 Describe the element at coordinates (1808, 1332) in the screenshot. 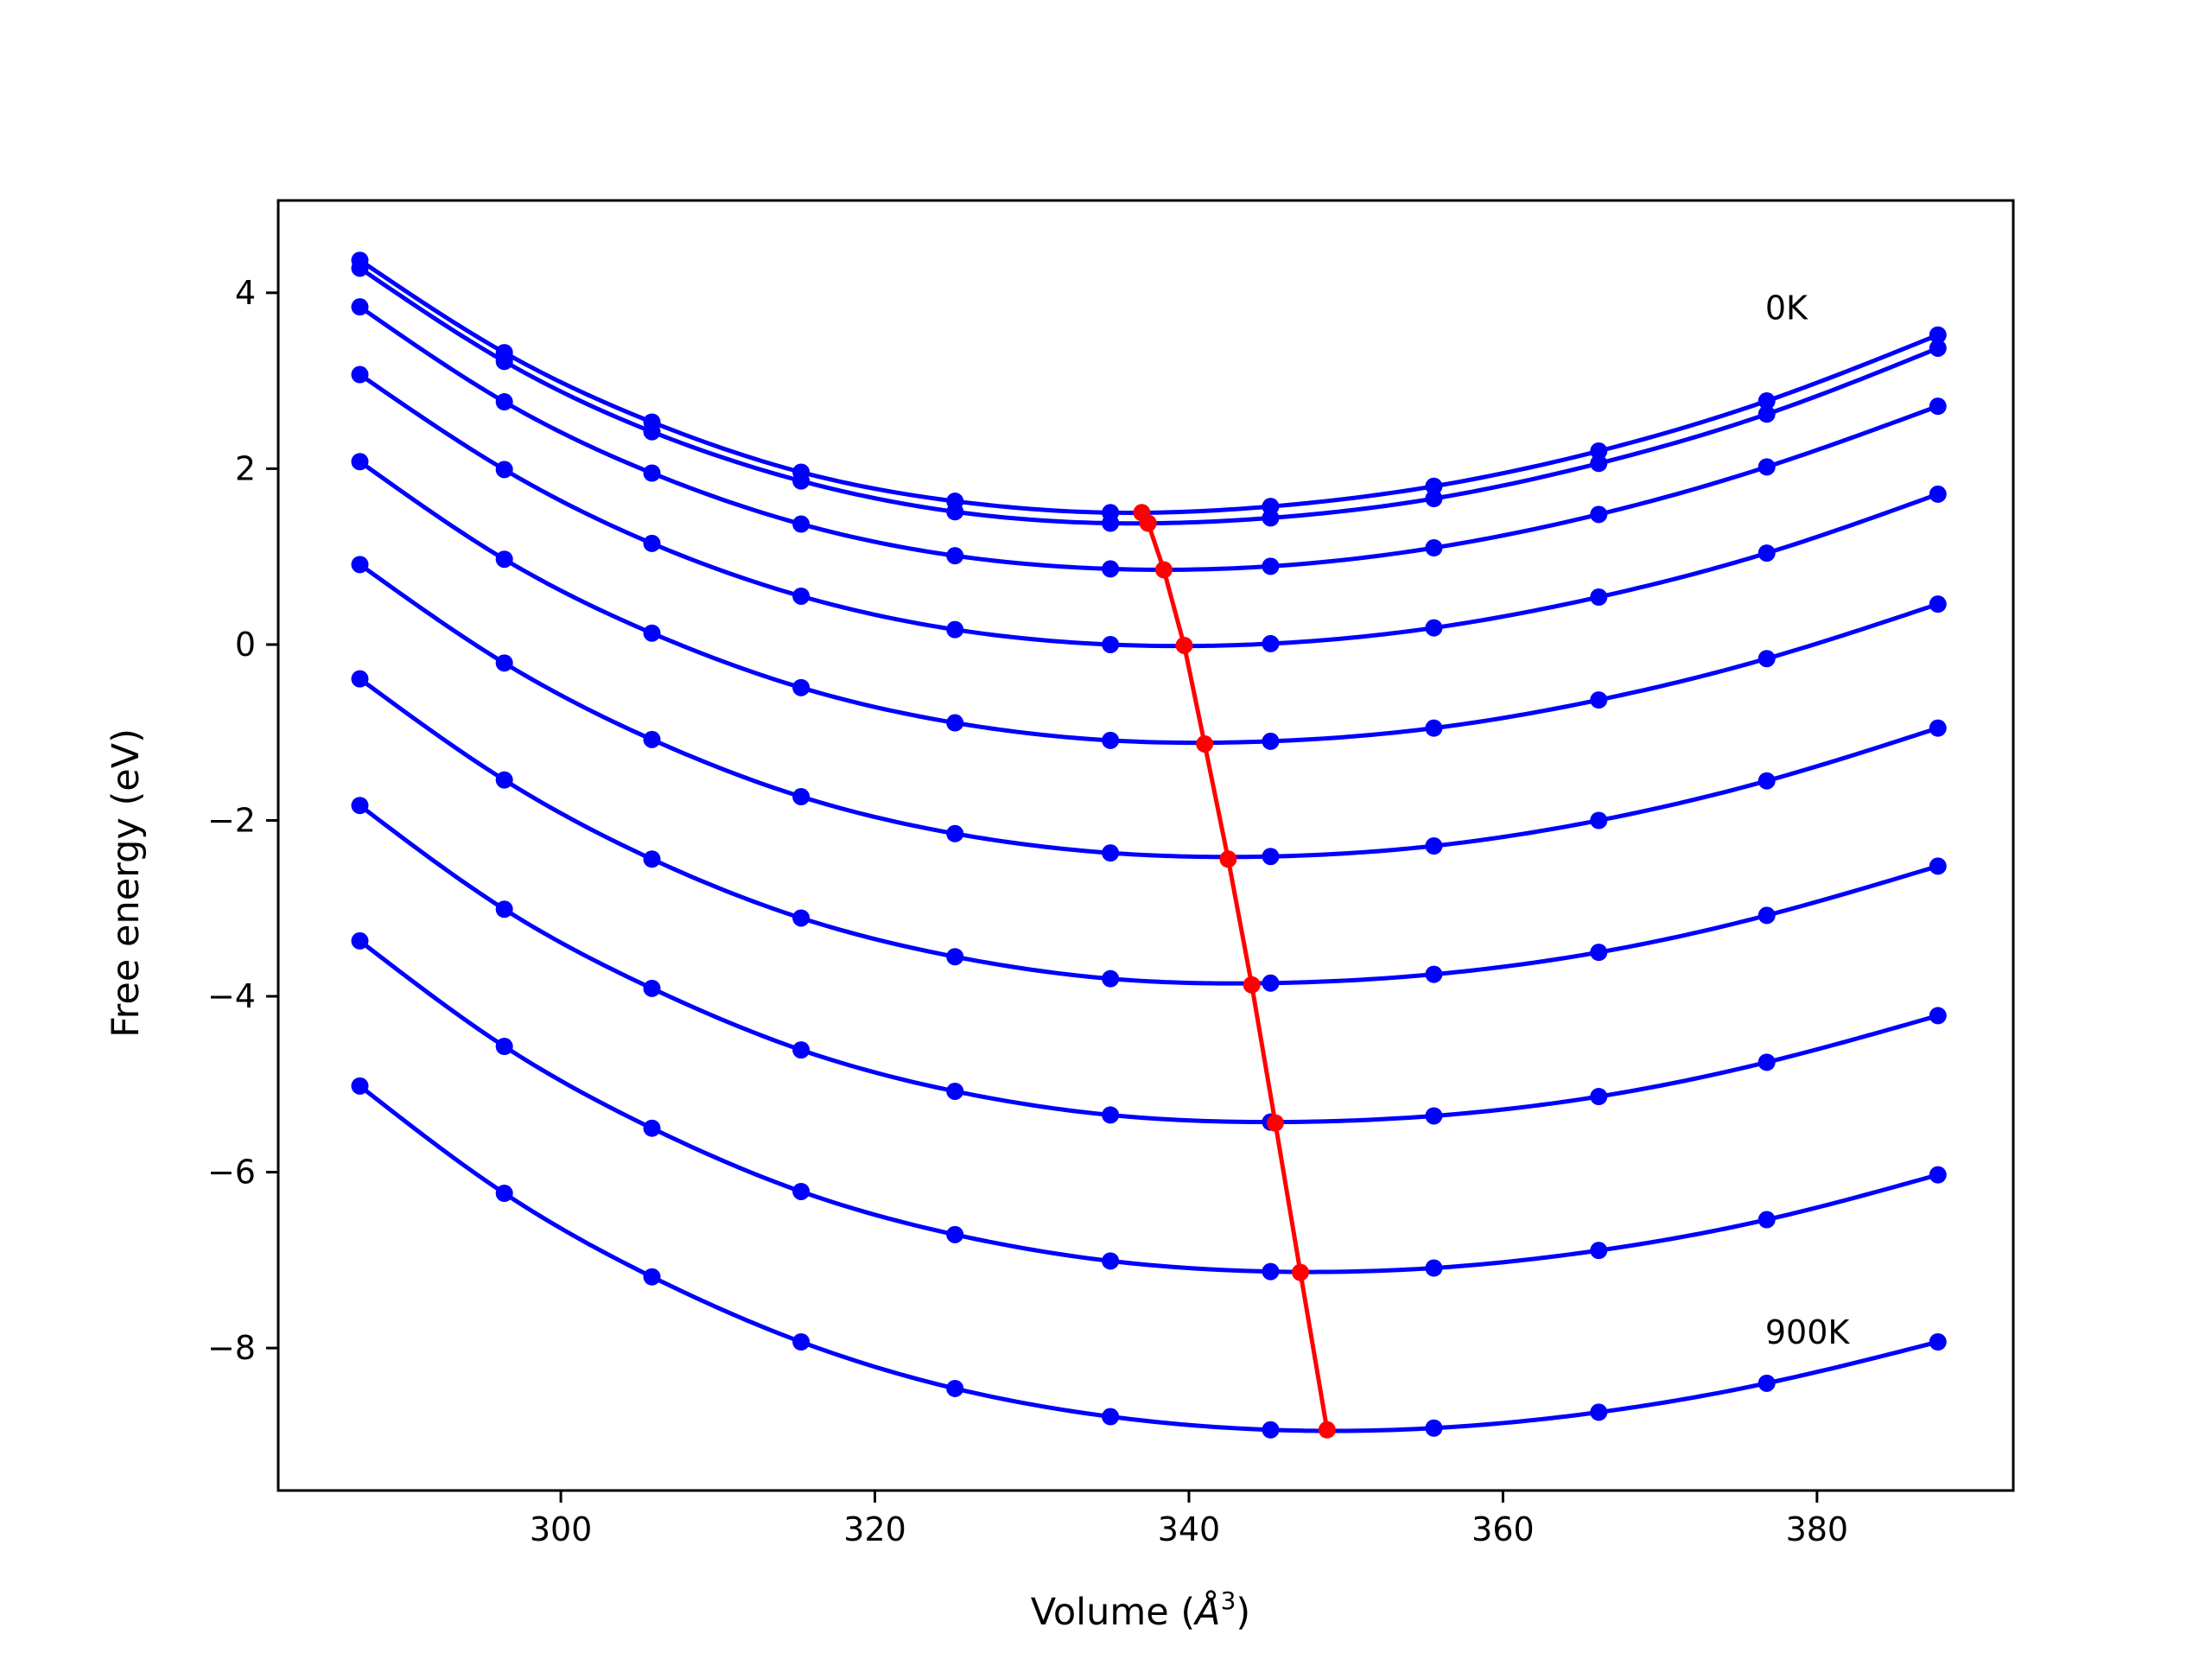

I see `annotation-label: 900K` at that location.